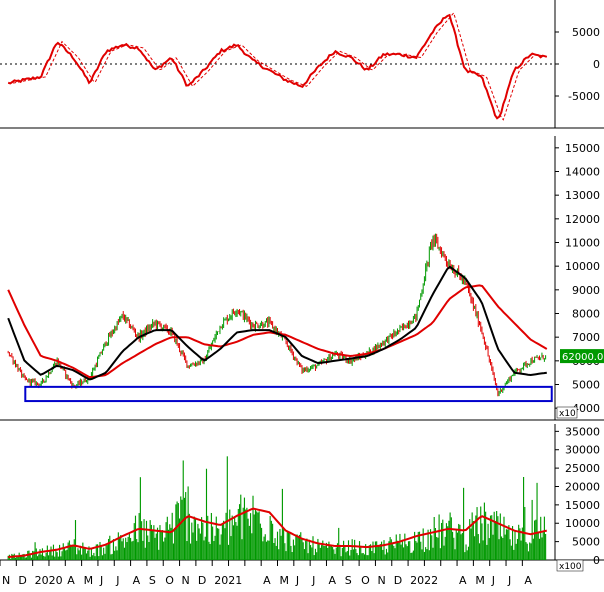 The image size is (604, 592). Describe the element at coordinates (570, 565) in the screenshot. I see `volume-multiplier-box` at that location.